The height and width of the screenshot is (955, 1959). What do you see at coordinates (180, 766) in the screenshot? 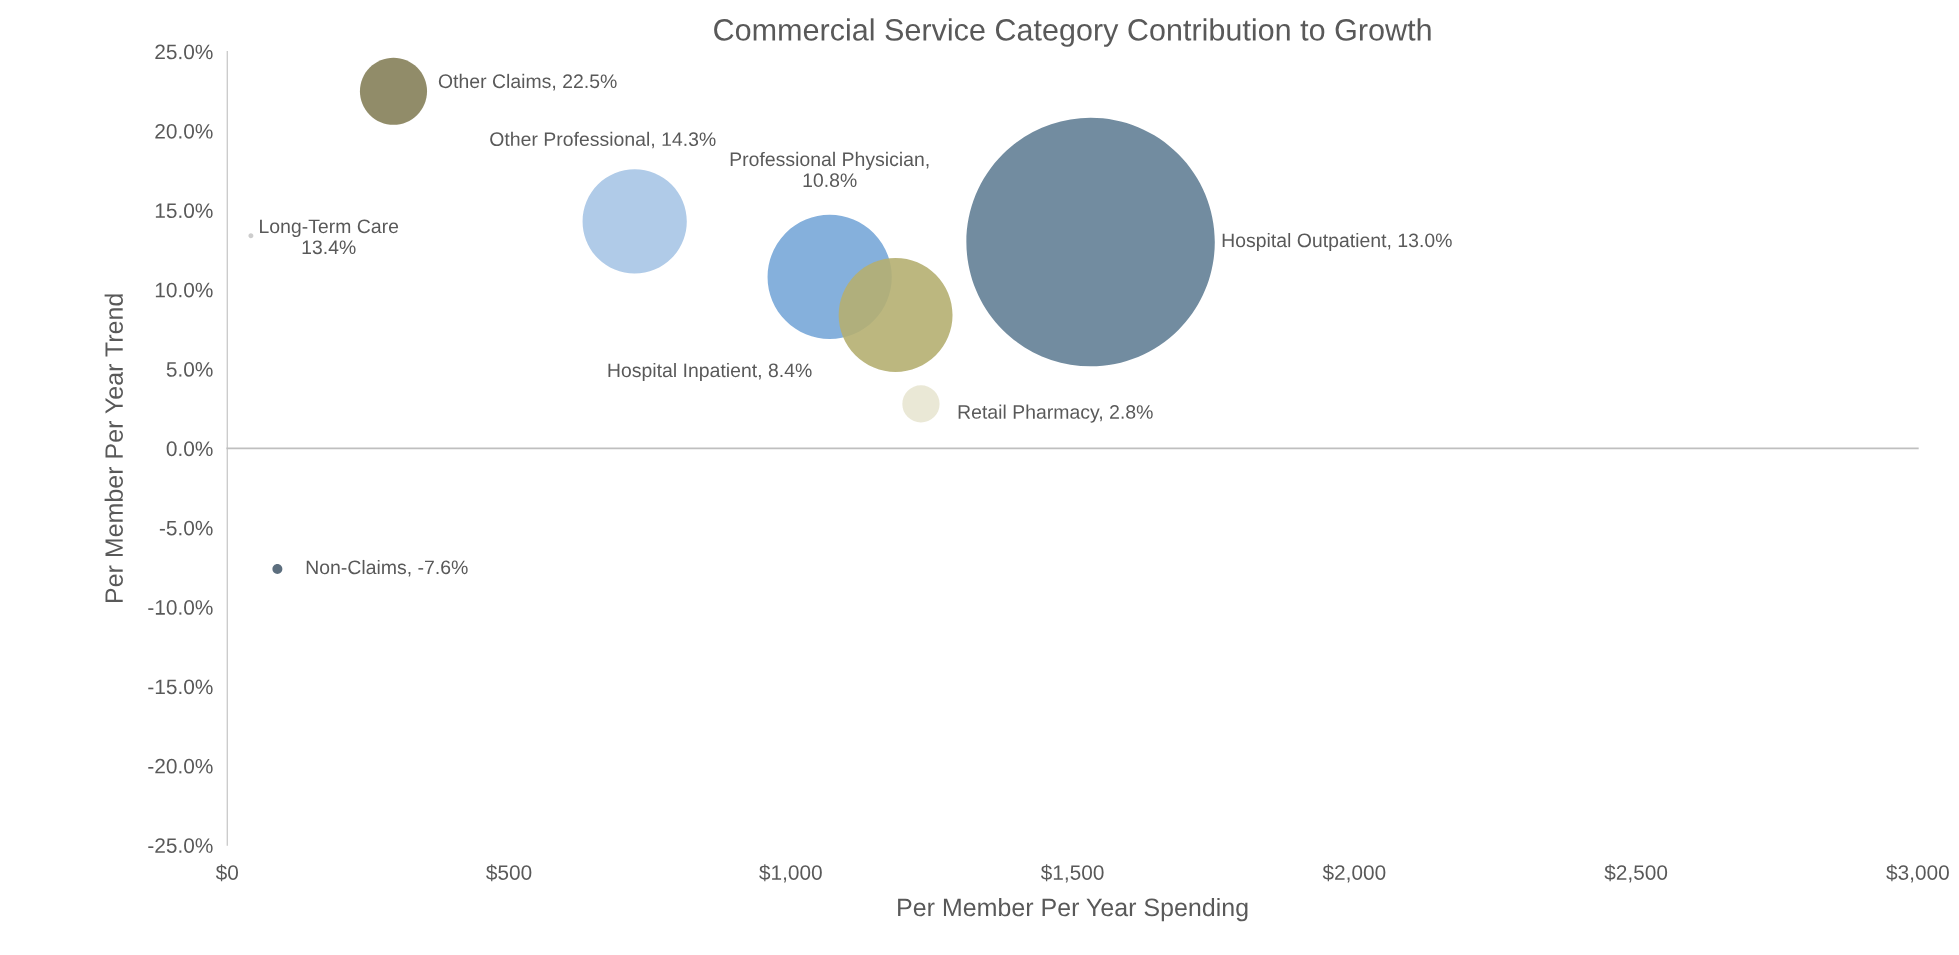
I see `y-tick-label: -20.0%` at bounding box center [180, 766].